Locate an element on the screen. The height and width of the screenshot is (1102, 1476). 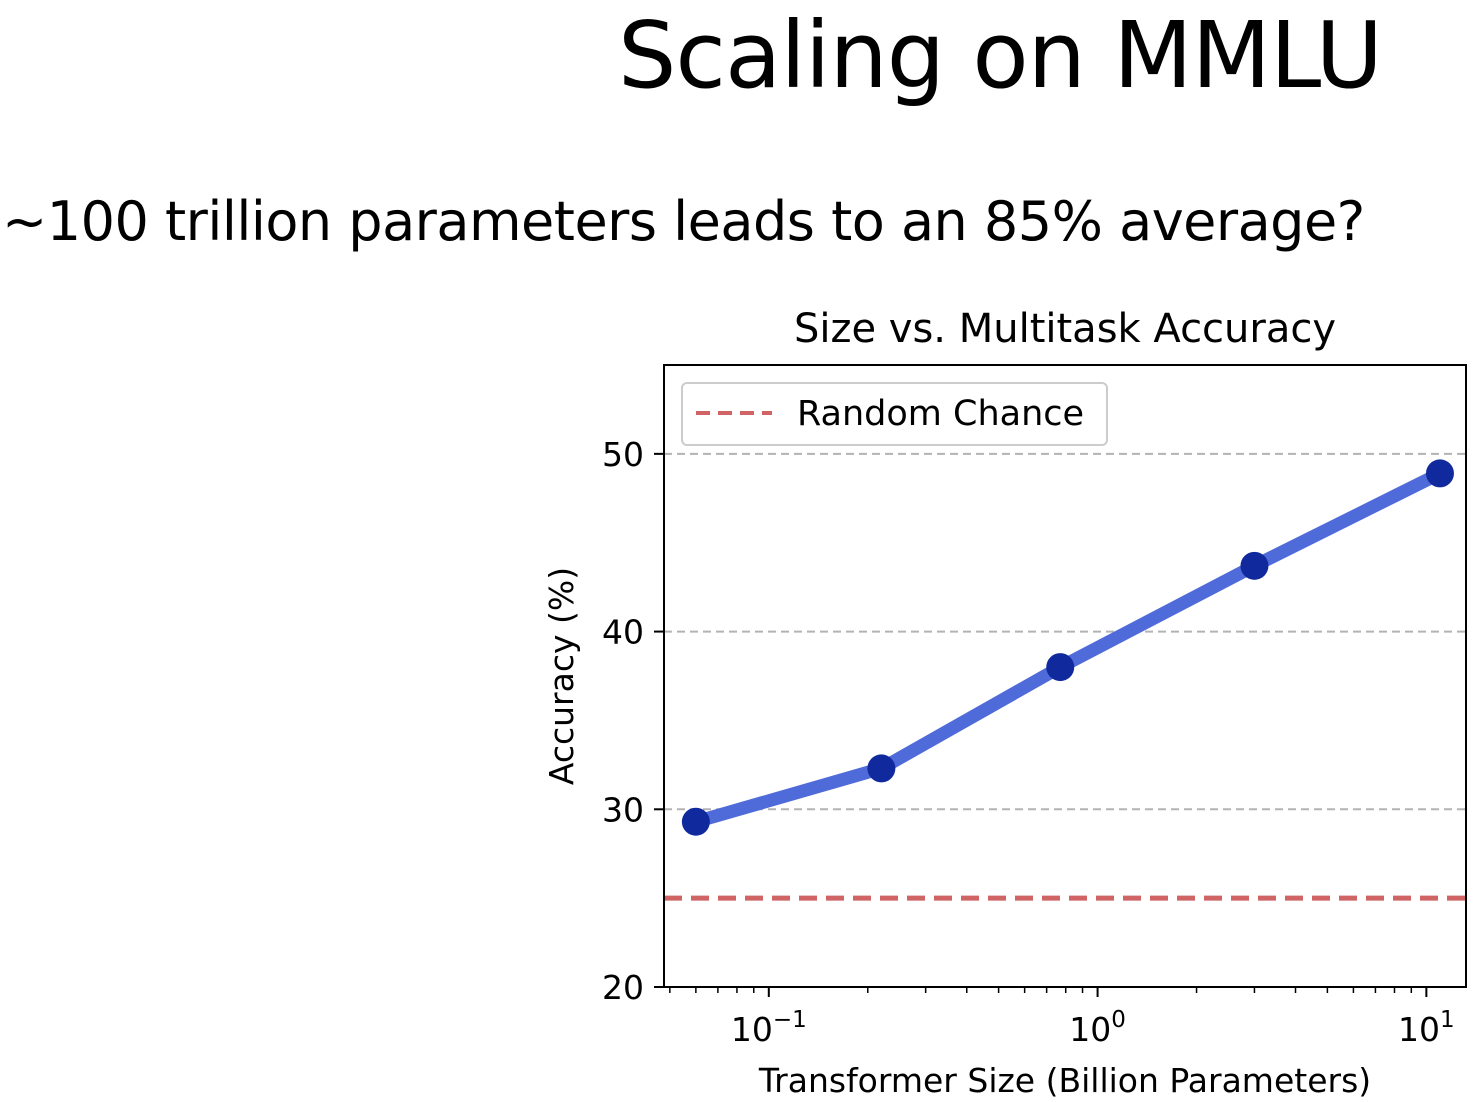
x-tick-label: 10⁻¹ is located at coordinates (769, 1028).